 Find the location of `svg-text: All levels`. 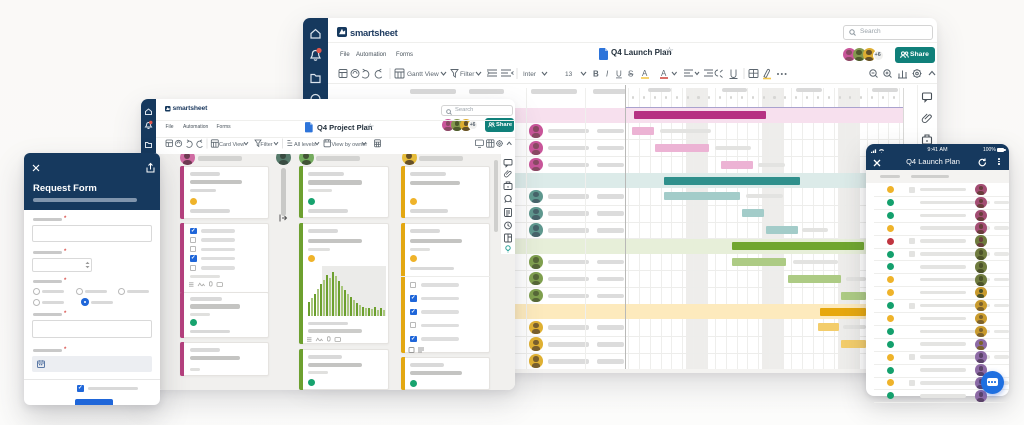

svg-text: All levels is located at coordinates (305, 145).